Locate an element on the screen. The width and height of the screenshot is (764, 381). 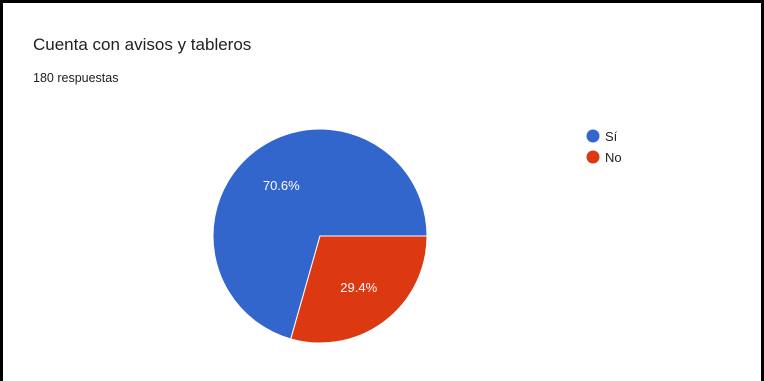
chart-legend: Sí No is located at coordinates (604, 147).